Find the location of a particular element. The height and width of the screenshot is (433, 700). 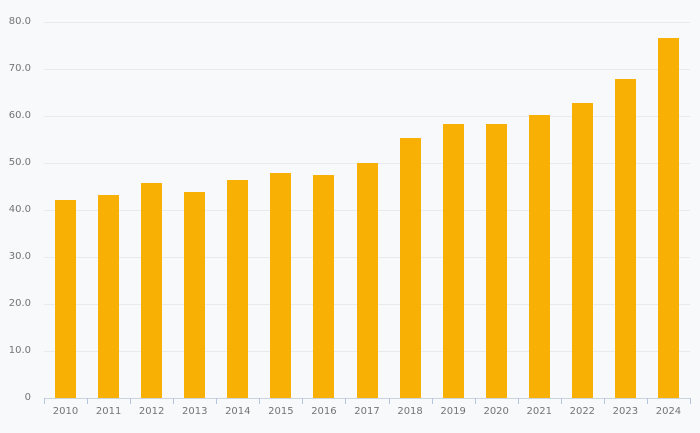

y-axis-label: 70.0 is located at coordinates (19, 68).